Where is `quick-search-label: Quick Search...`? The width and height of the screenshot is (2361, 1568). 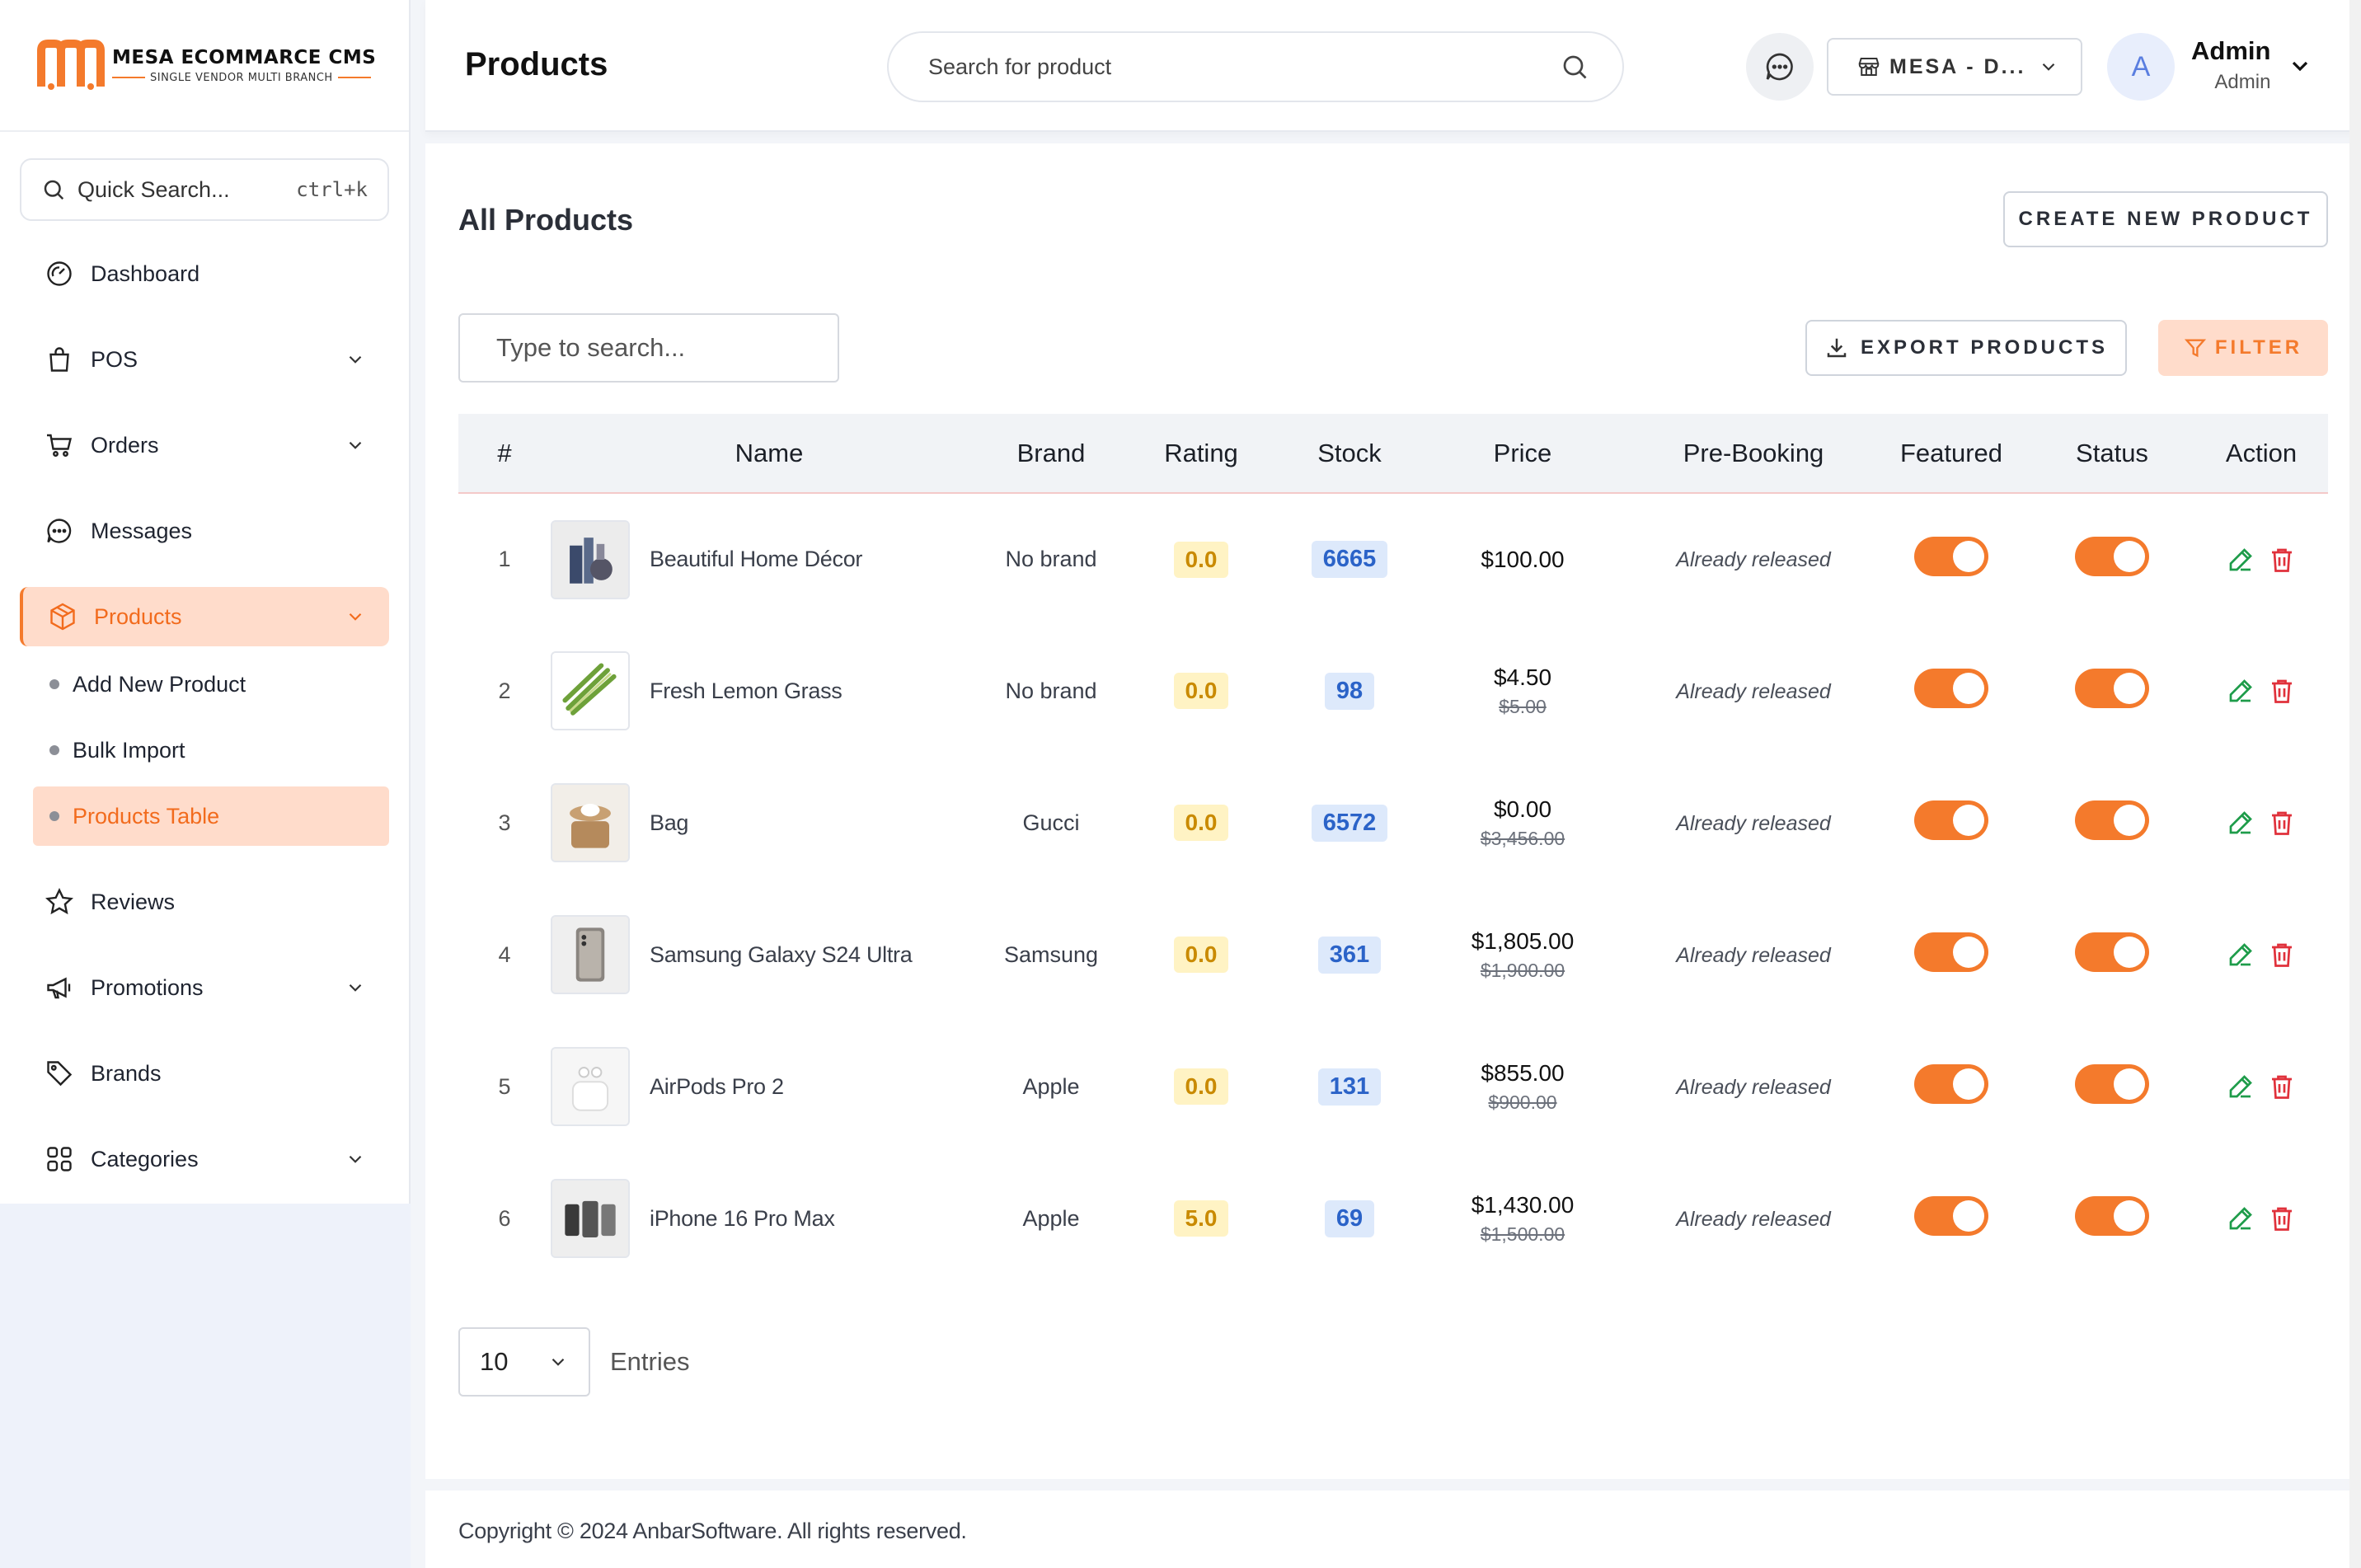
quick-search-label: Quick Search... is located at coordinates (153, 189).